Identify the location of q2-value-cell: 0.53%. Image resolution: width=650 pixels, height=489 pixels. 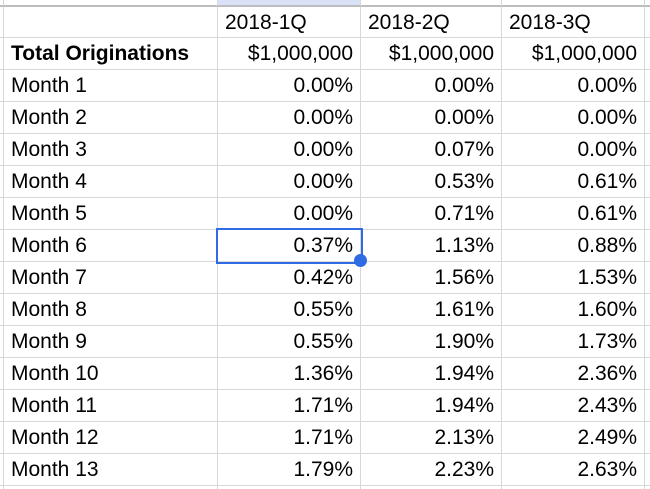
(431, 182).